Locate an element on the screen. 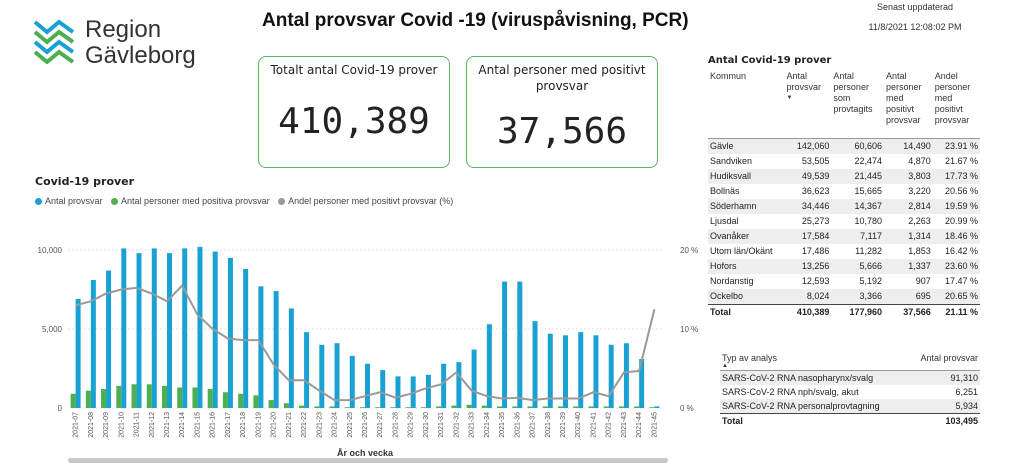  cell-analysis-type: SARS-CoV-2 RNA nph/svalg, akut is located at coordinates (790, 392).